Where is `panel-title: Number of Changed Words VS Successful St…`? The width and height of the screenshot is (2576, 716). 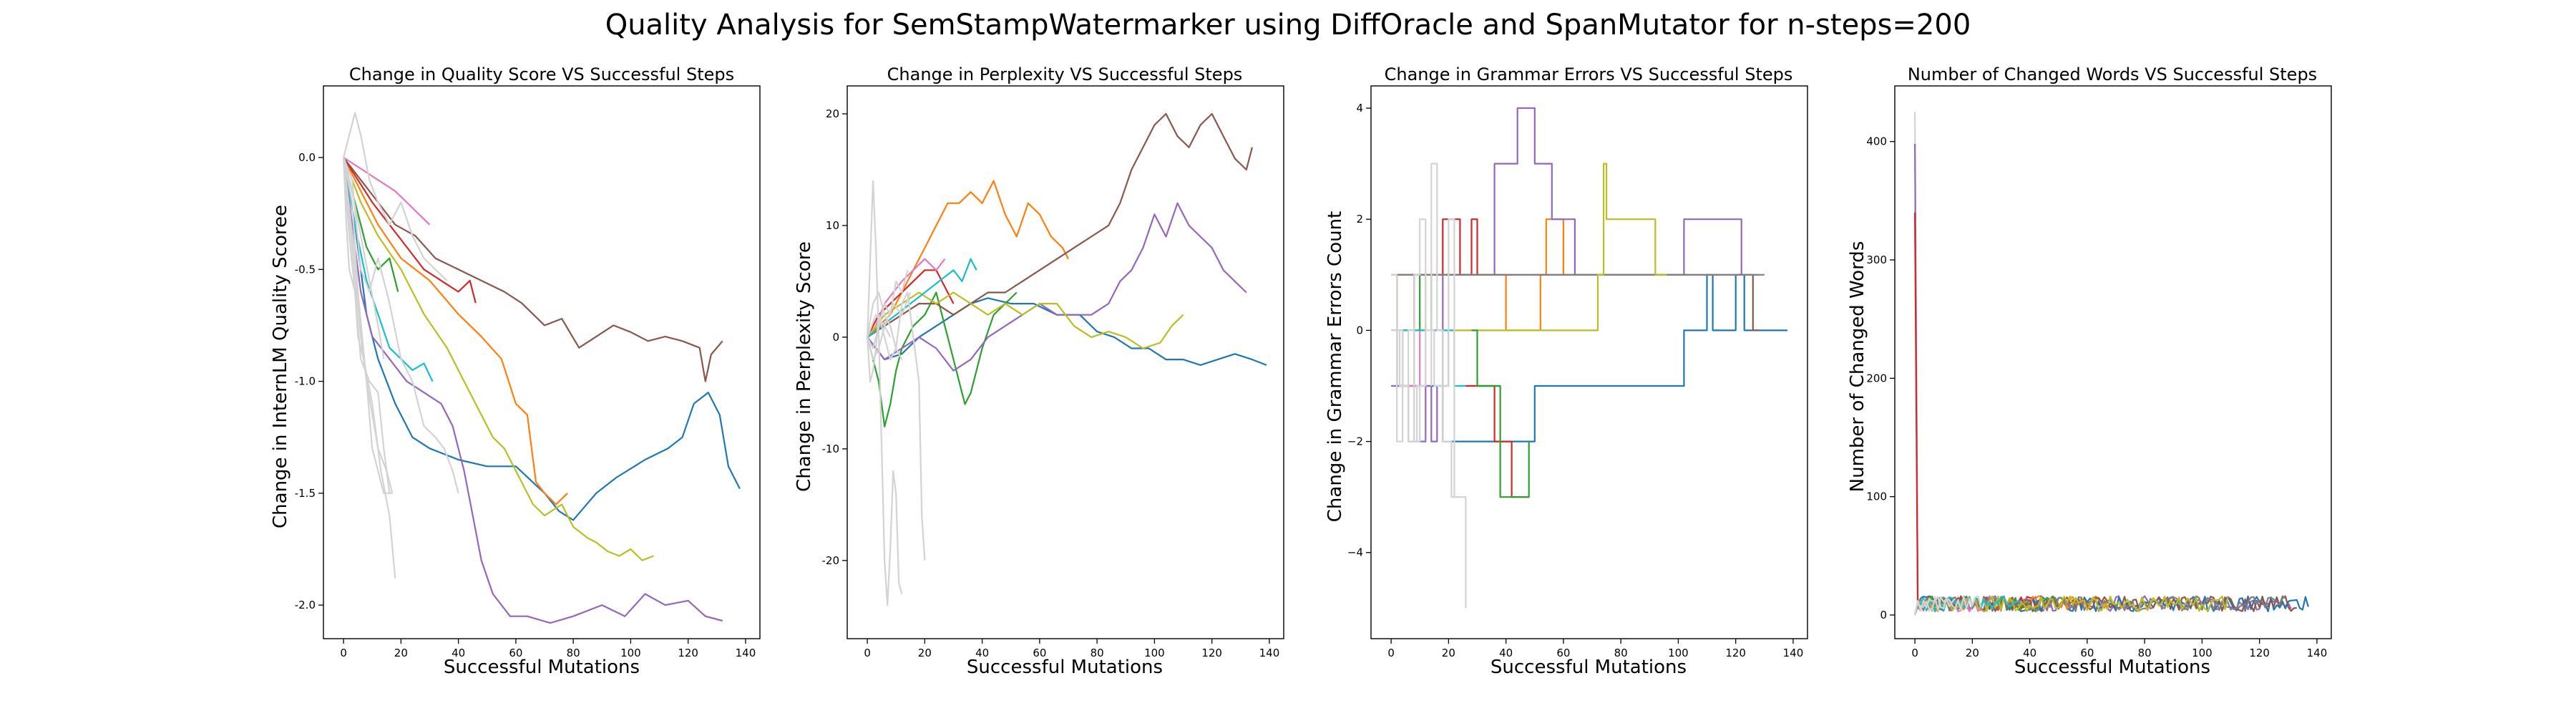 panel-title: Number of Changed Words VS Successful St… is located at coordinates (2112, 74).